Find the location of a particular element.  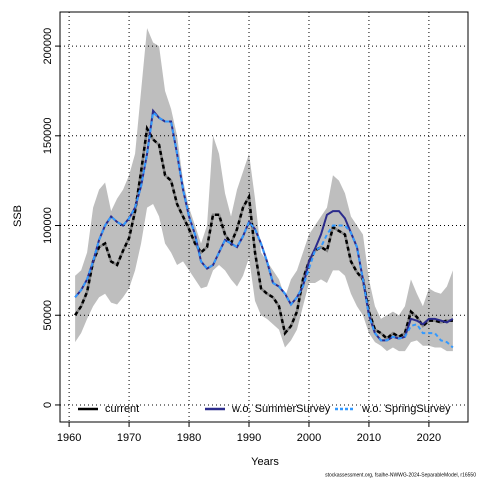

x-tick-label: 1990 is located at coordinates (249, 438).